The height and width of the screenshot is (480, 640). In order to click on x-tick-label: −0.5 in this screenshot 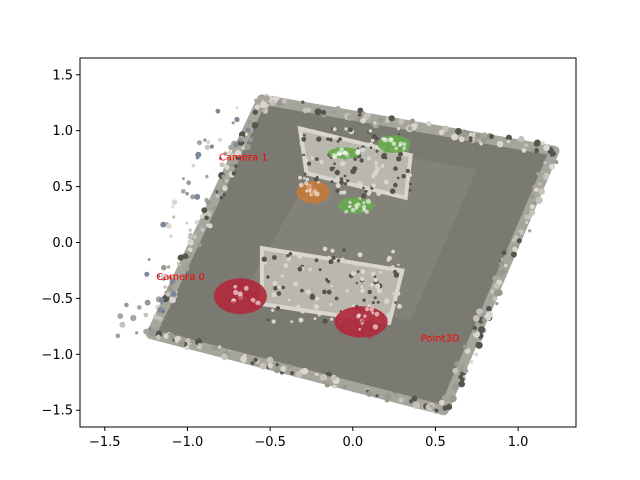, I will do `click(270, 442)`.